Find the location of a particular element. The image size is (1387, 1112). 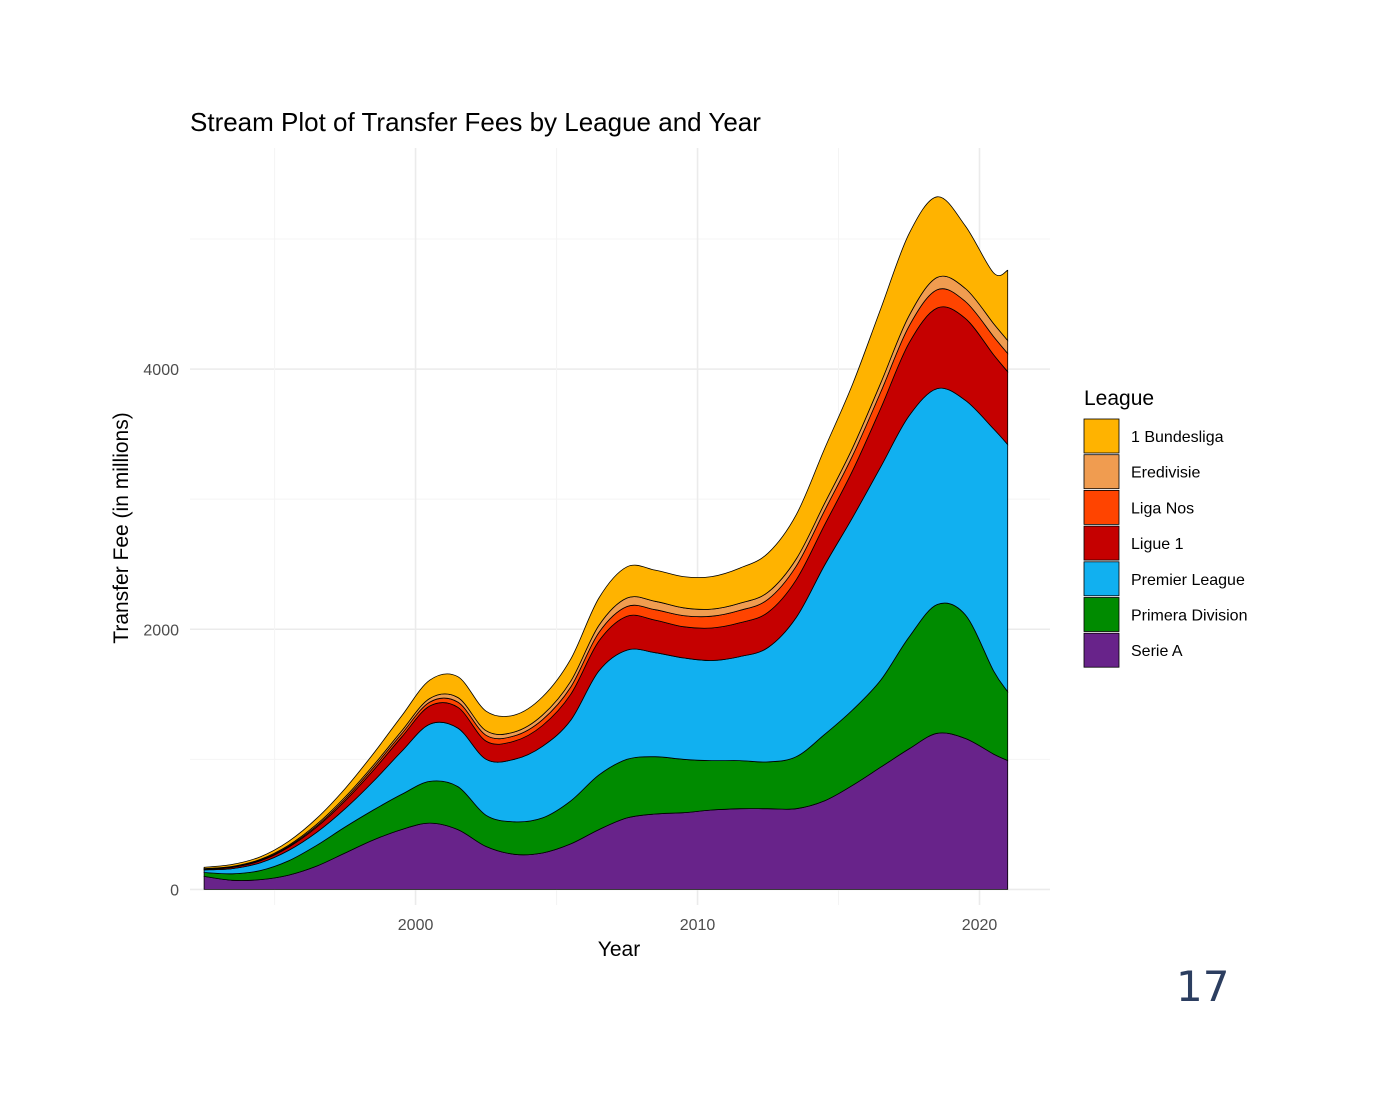

x-axis-title: Year is located at coordinates (619, 949).